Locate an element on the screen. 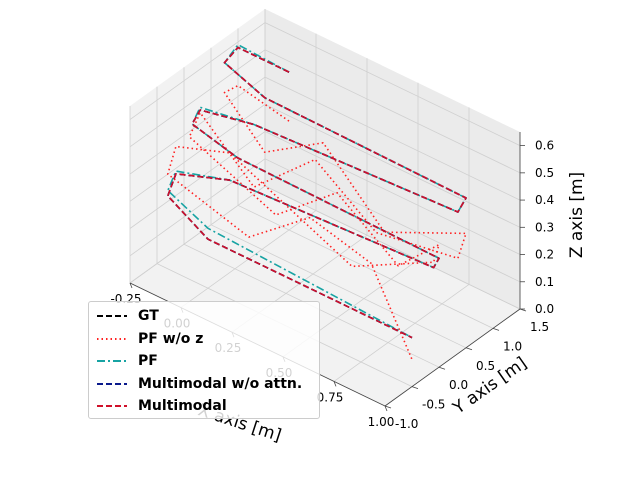 This screenshot has height=480, width=640. legend-item-multimodal-wo-attn: Multimodal w/o attn. is located at coordinates (207, 384).